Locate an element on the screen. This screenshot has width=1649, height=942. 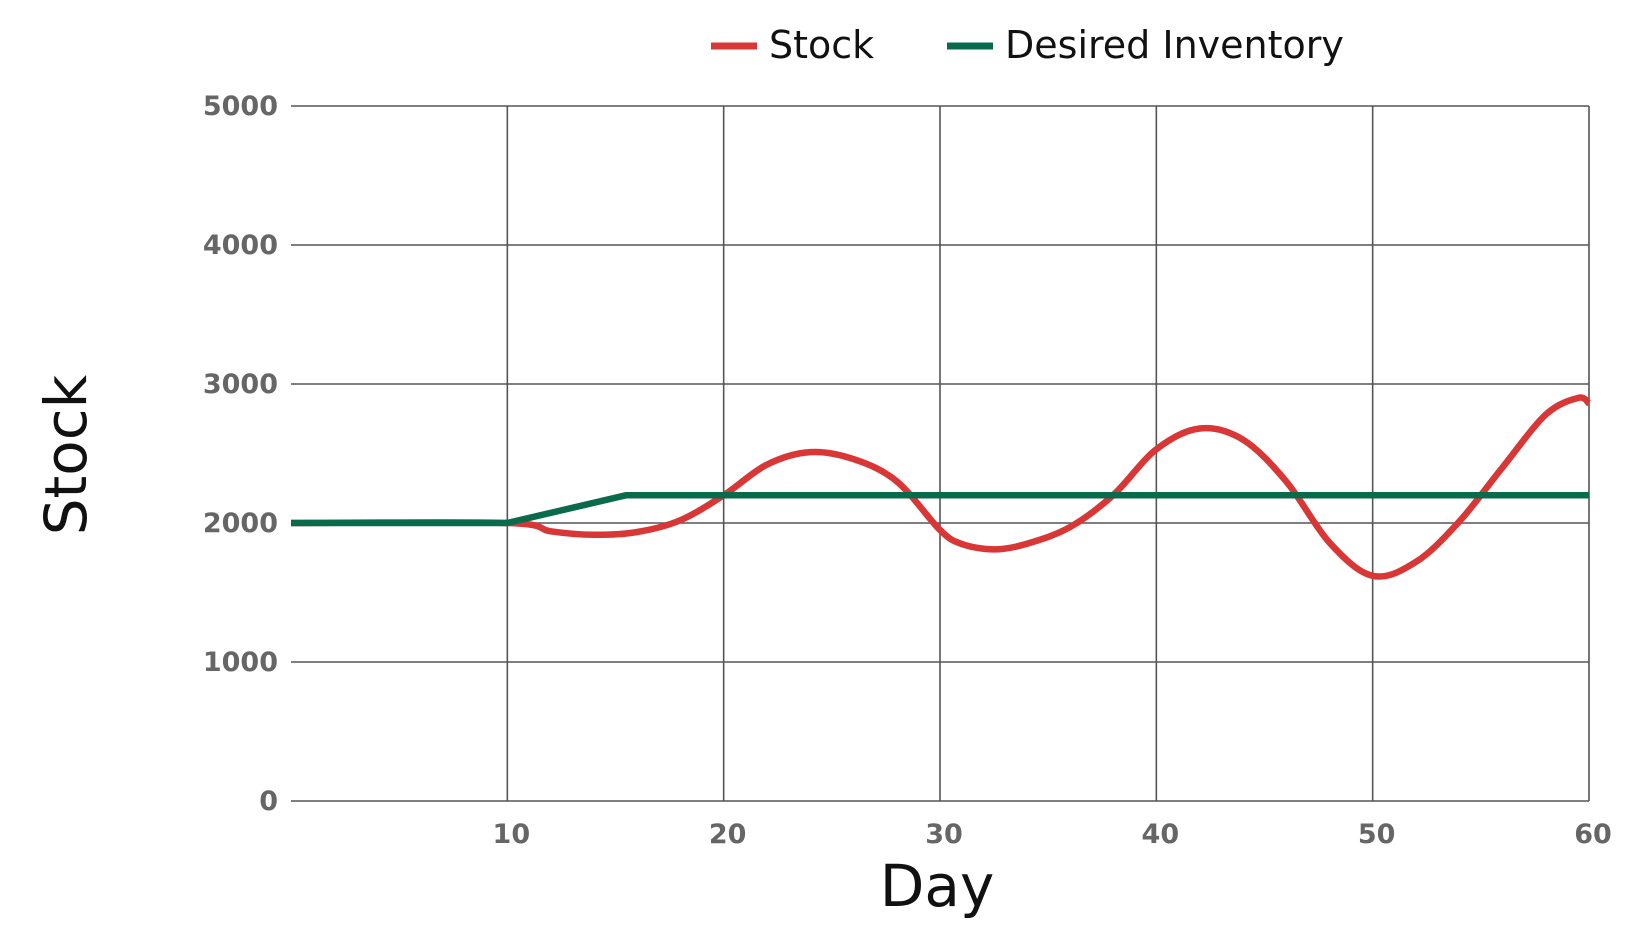
x-tick-label-20: 20 is located at coordinates (728, 834).